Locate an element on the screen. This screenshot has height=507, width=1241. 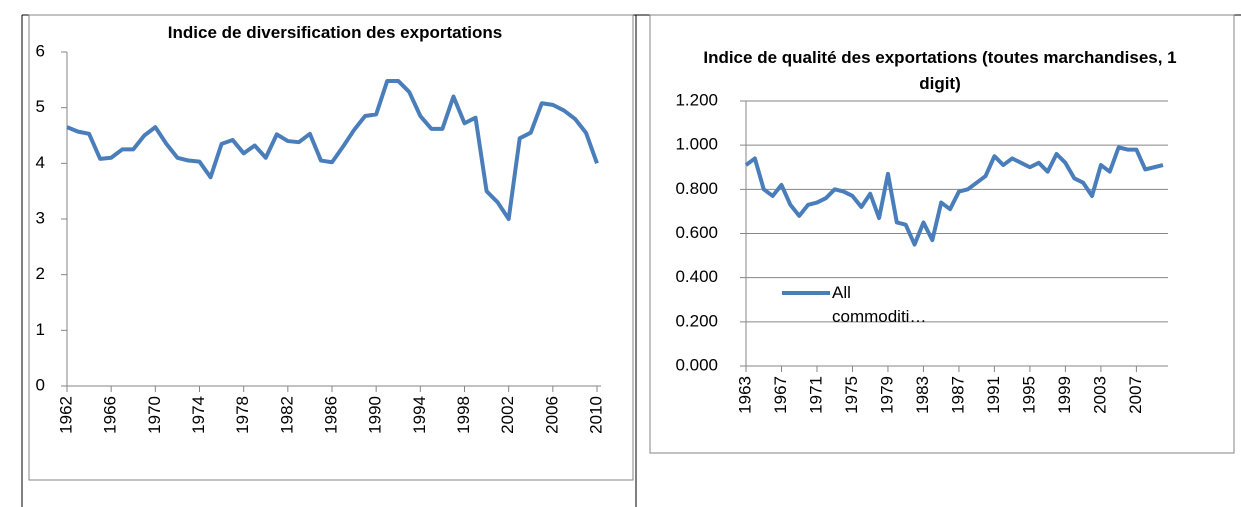
x-tick-label: 1971 is located at coordinates (815, 395).